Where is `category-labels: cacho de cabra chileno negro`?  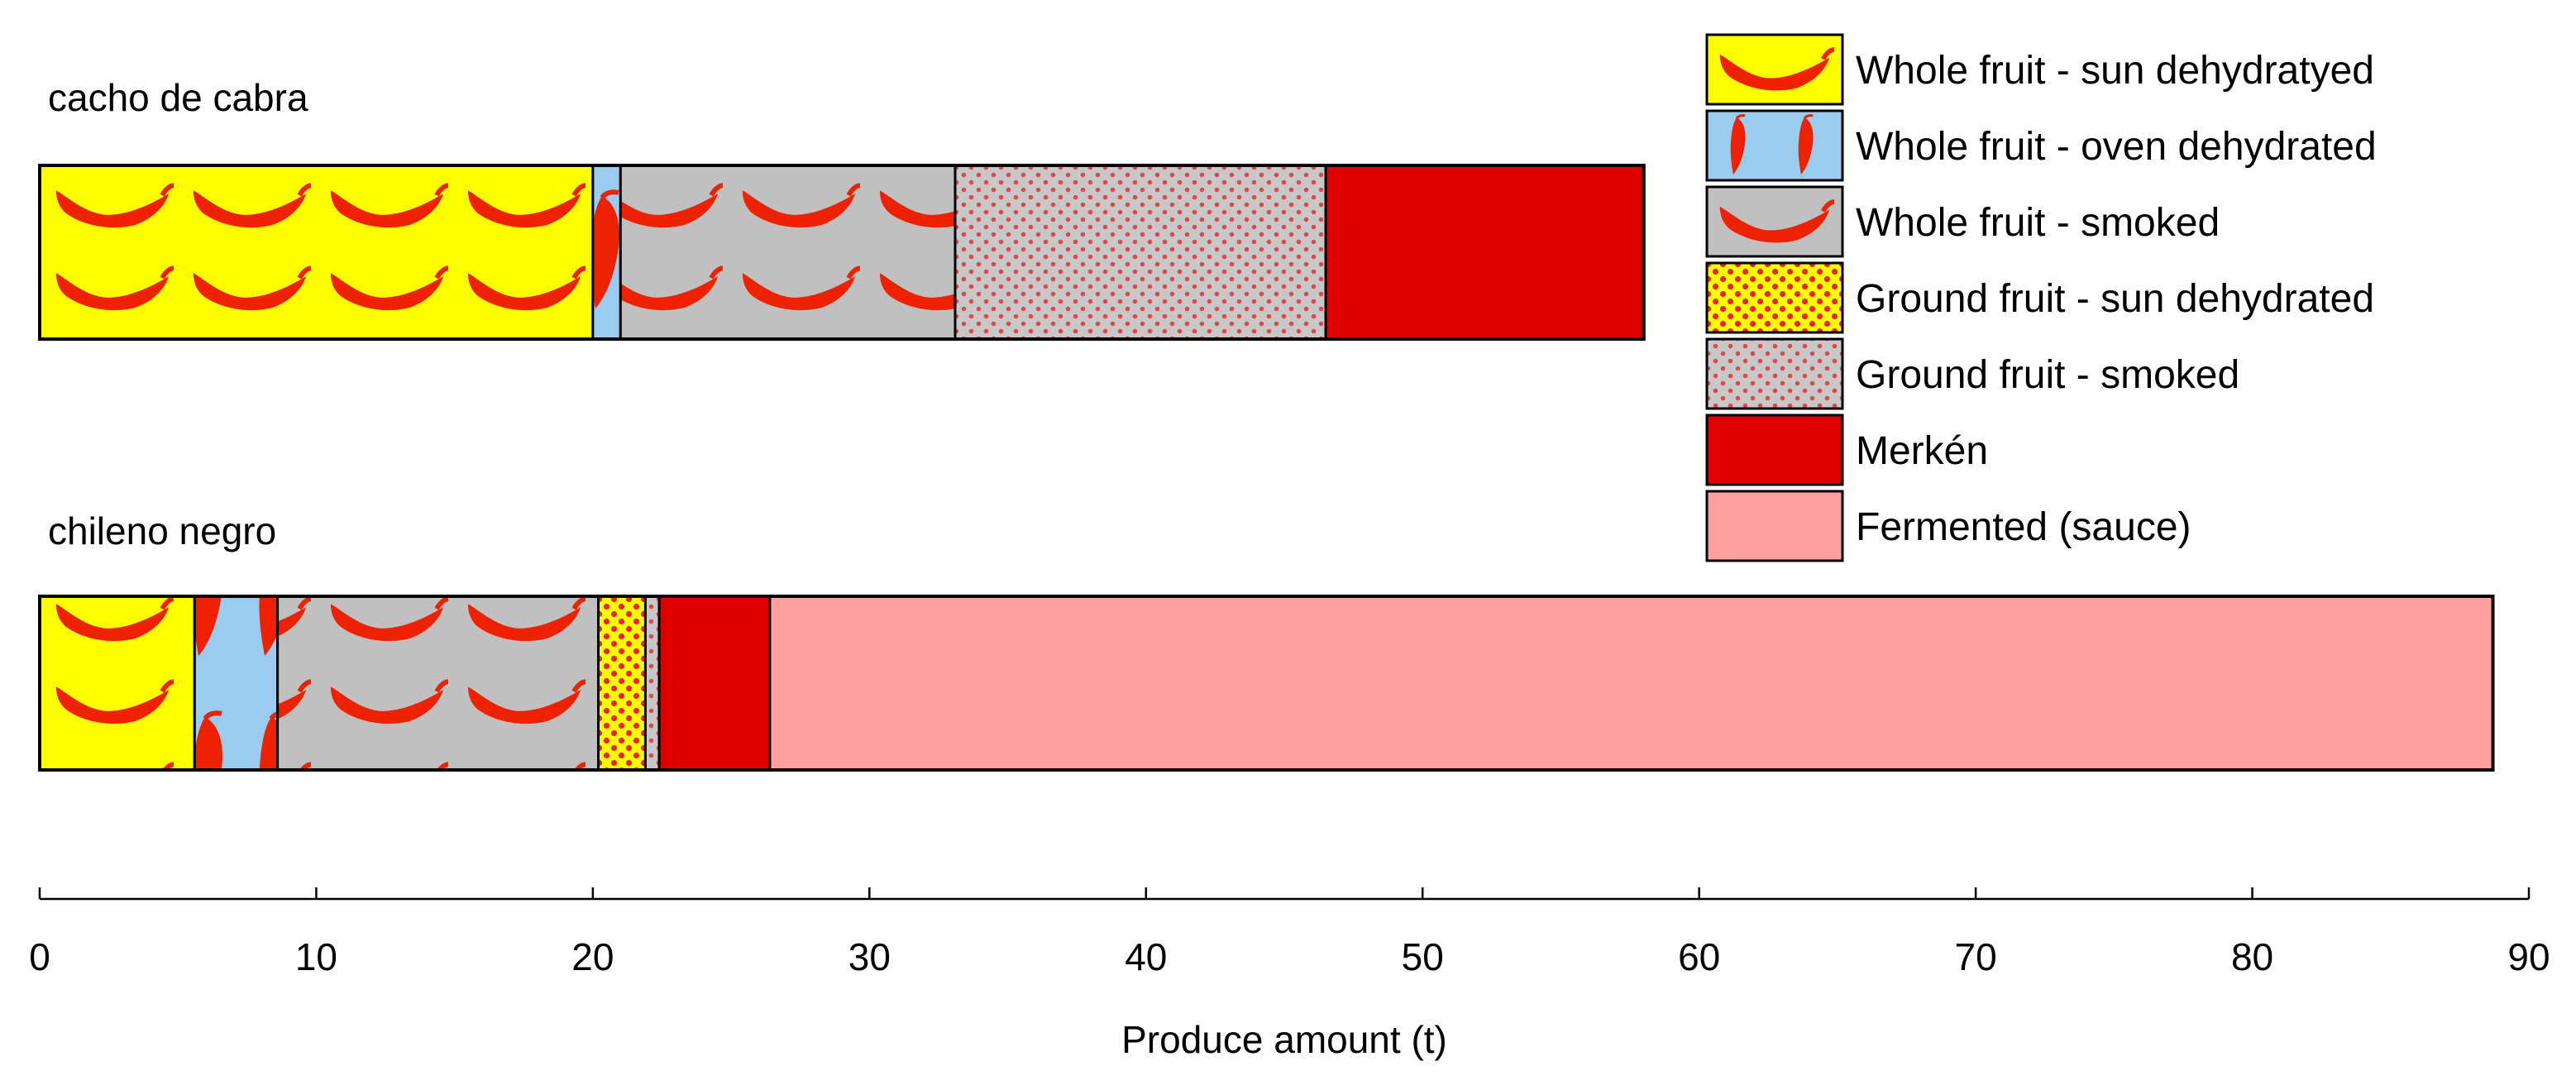
category-labels: cacho de cabra chileno negro is located at coordinates (178, 314).